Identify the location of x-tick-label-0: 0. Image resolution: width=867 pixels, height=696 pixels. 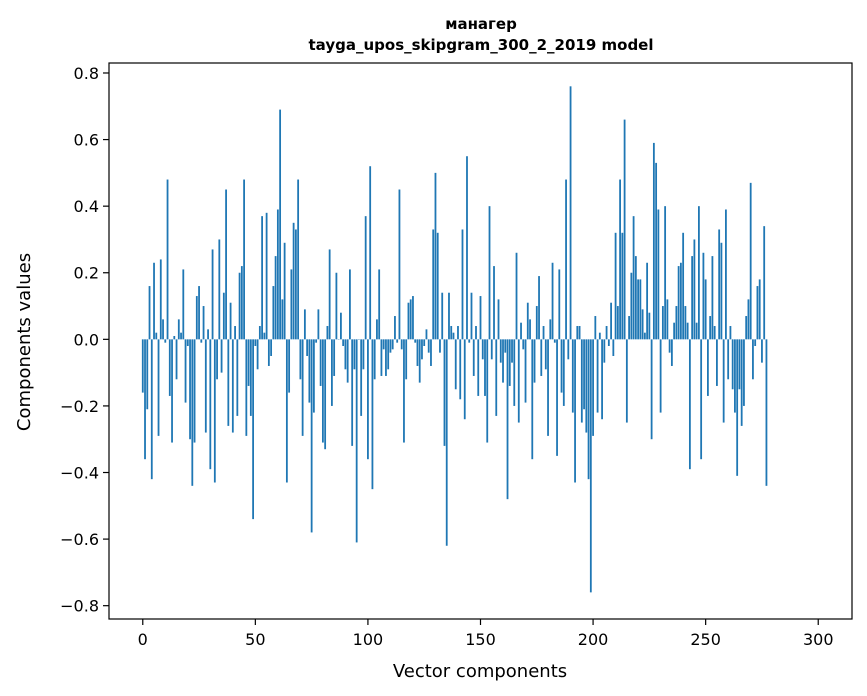
(143, 639).